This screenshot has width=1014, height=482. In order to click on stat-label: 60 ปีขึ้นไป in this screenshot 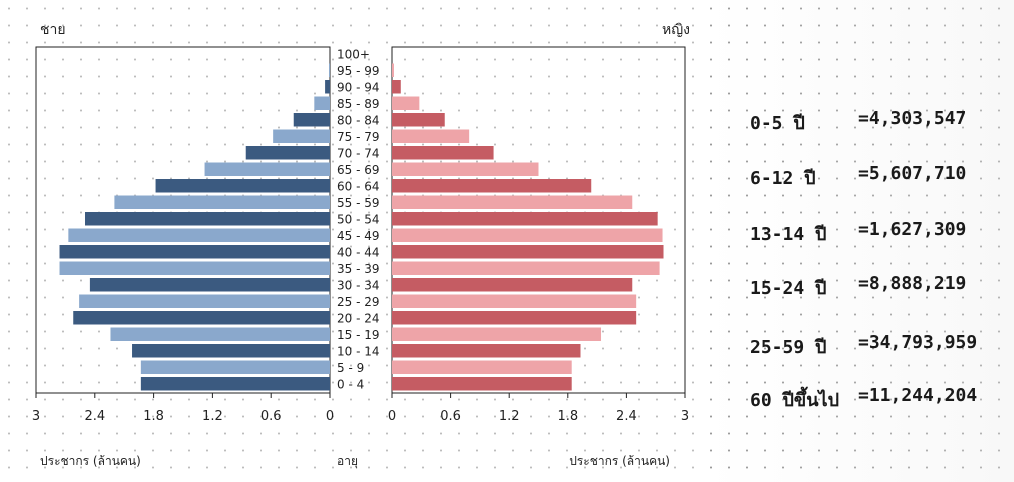, I will do `click(795, 400)`.